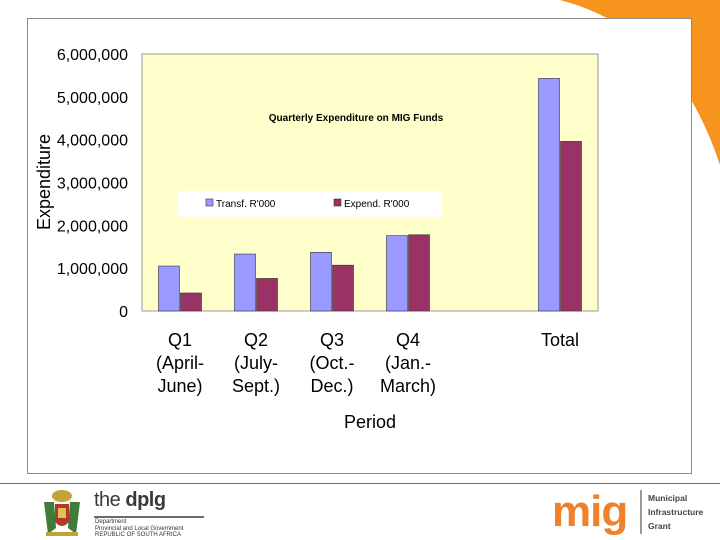  Describe the element at coordinates (179, 386) in the screenshot. I see `x-tick-label: June)` at that location.